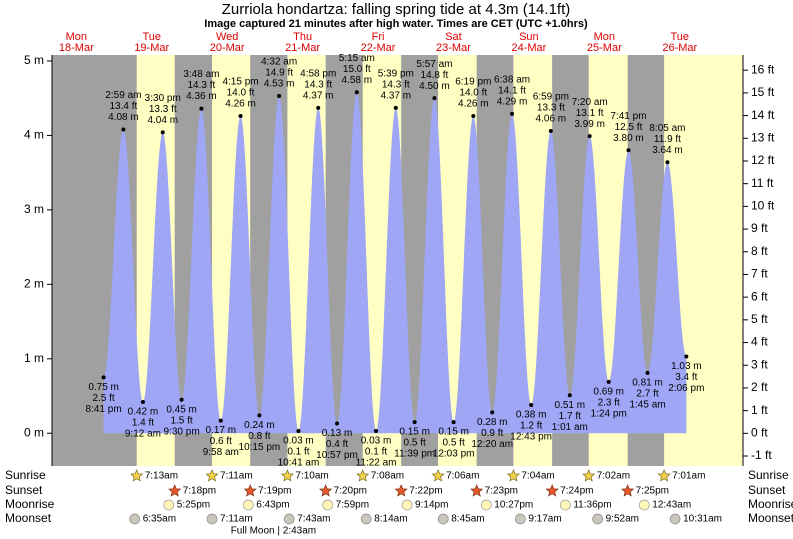 The width and height of the screenshot is (793, 539). Describe the element at coordinates (357, 58) in the screenshot. I see `tide-time: 5:15 am` at that location.